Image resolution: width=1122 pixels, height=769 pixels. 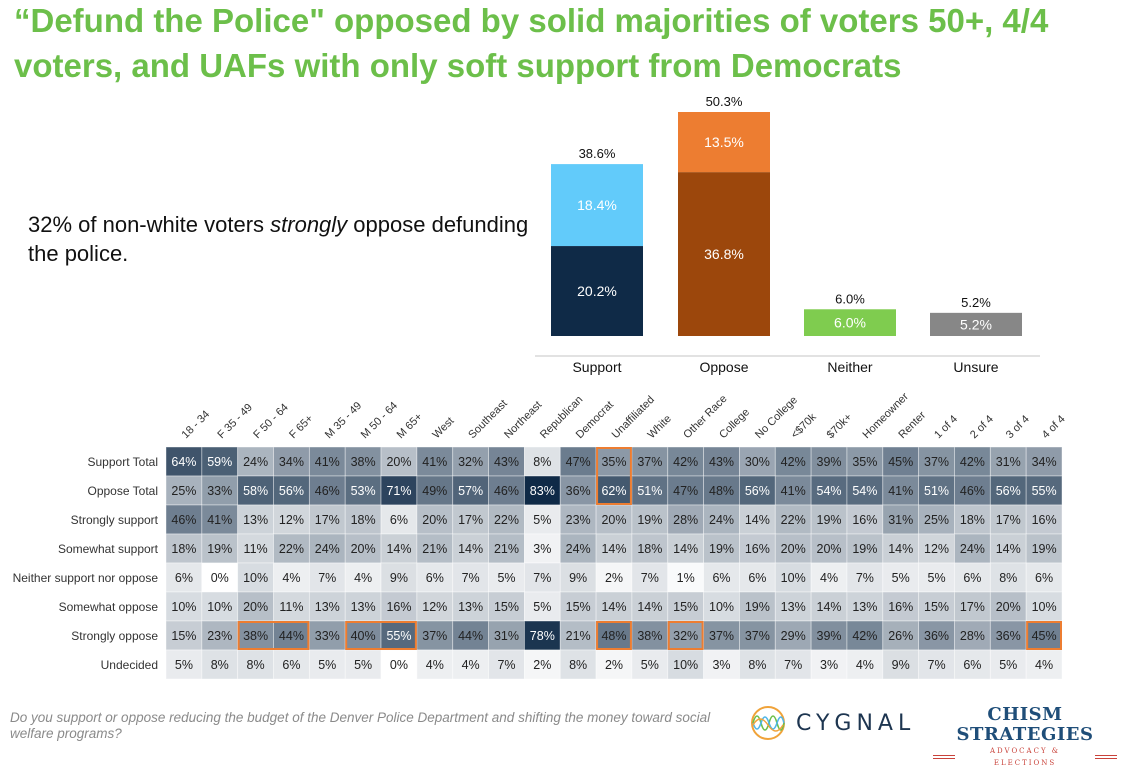 What do you see at coordinates (614, 665) in the screenshot?
I see `heatmap-value: 2%` at bounding box center [614, 665].